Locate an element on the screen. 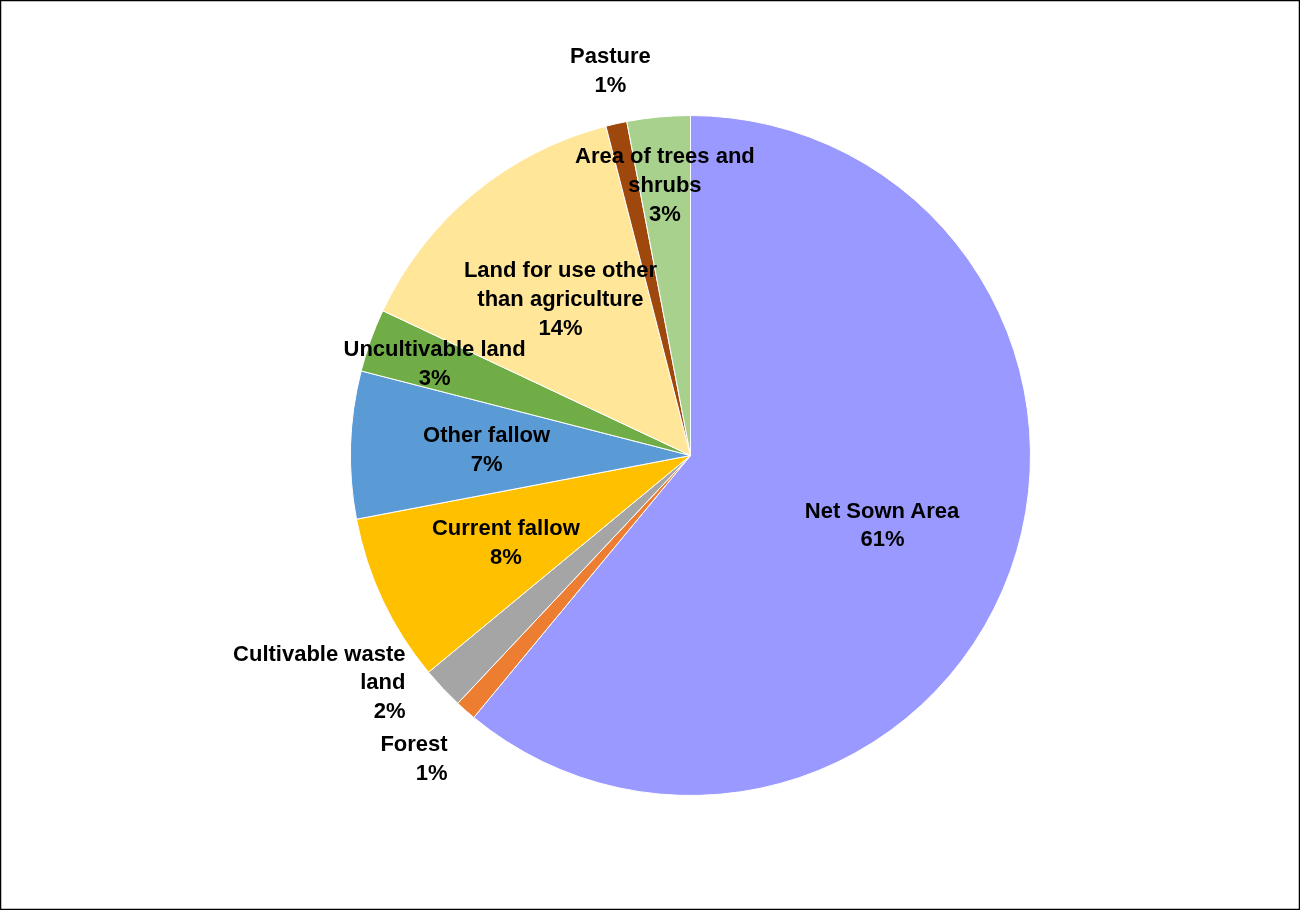 This screenshot has width=1304, height=915. data-label: 61% is located at coordinates (882, 539).